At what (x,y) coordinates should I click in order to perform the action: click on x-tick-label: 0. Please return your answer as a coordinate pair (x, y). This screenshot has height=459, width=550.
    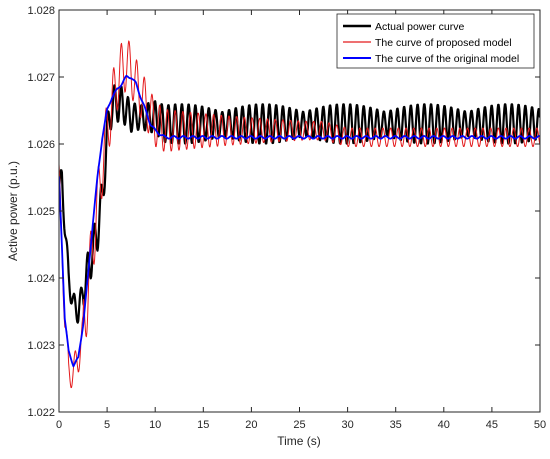
    Looking at the image, I should click on (59, 425).